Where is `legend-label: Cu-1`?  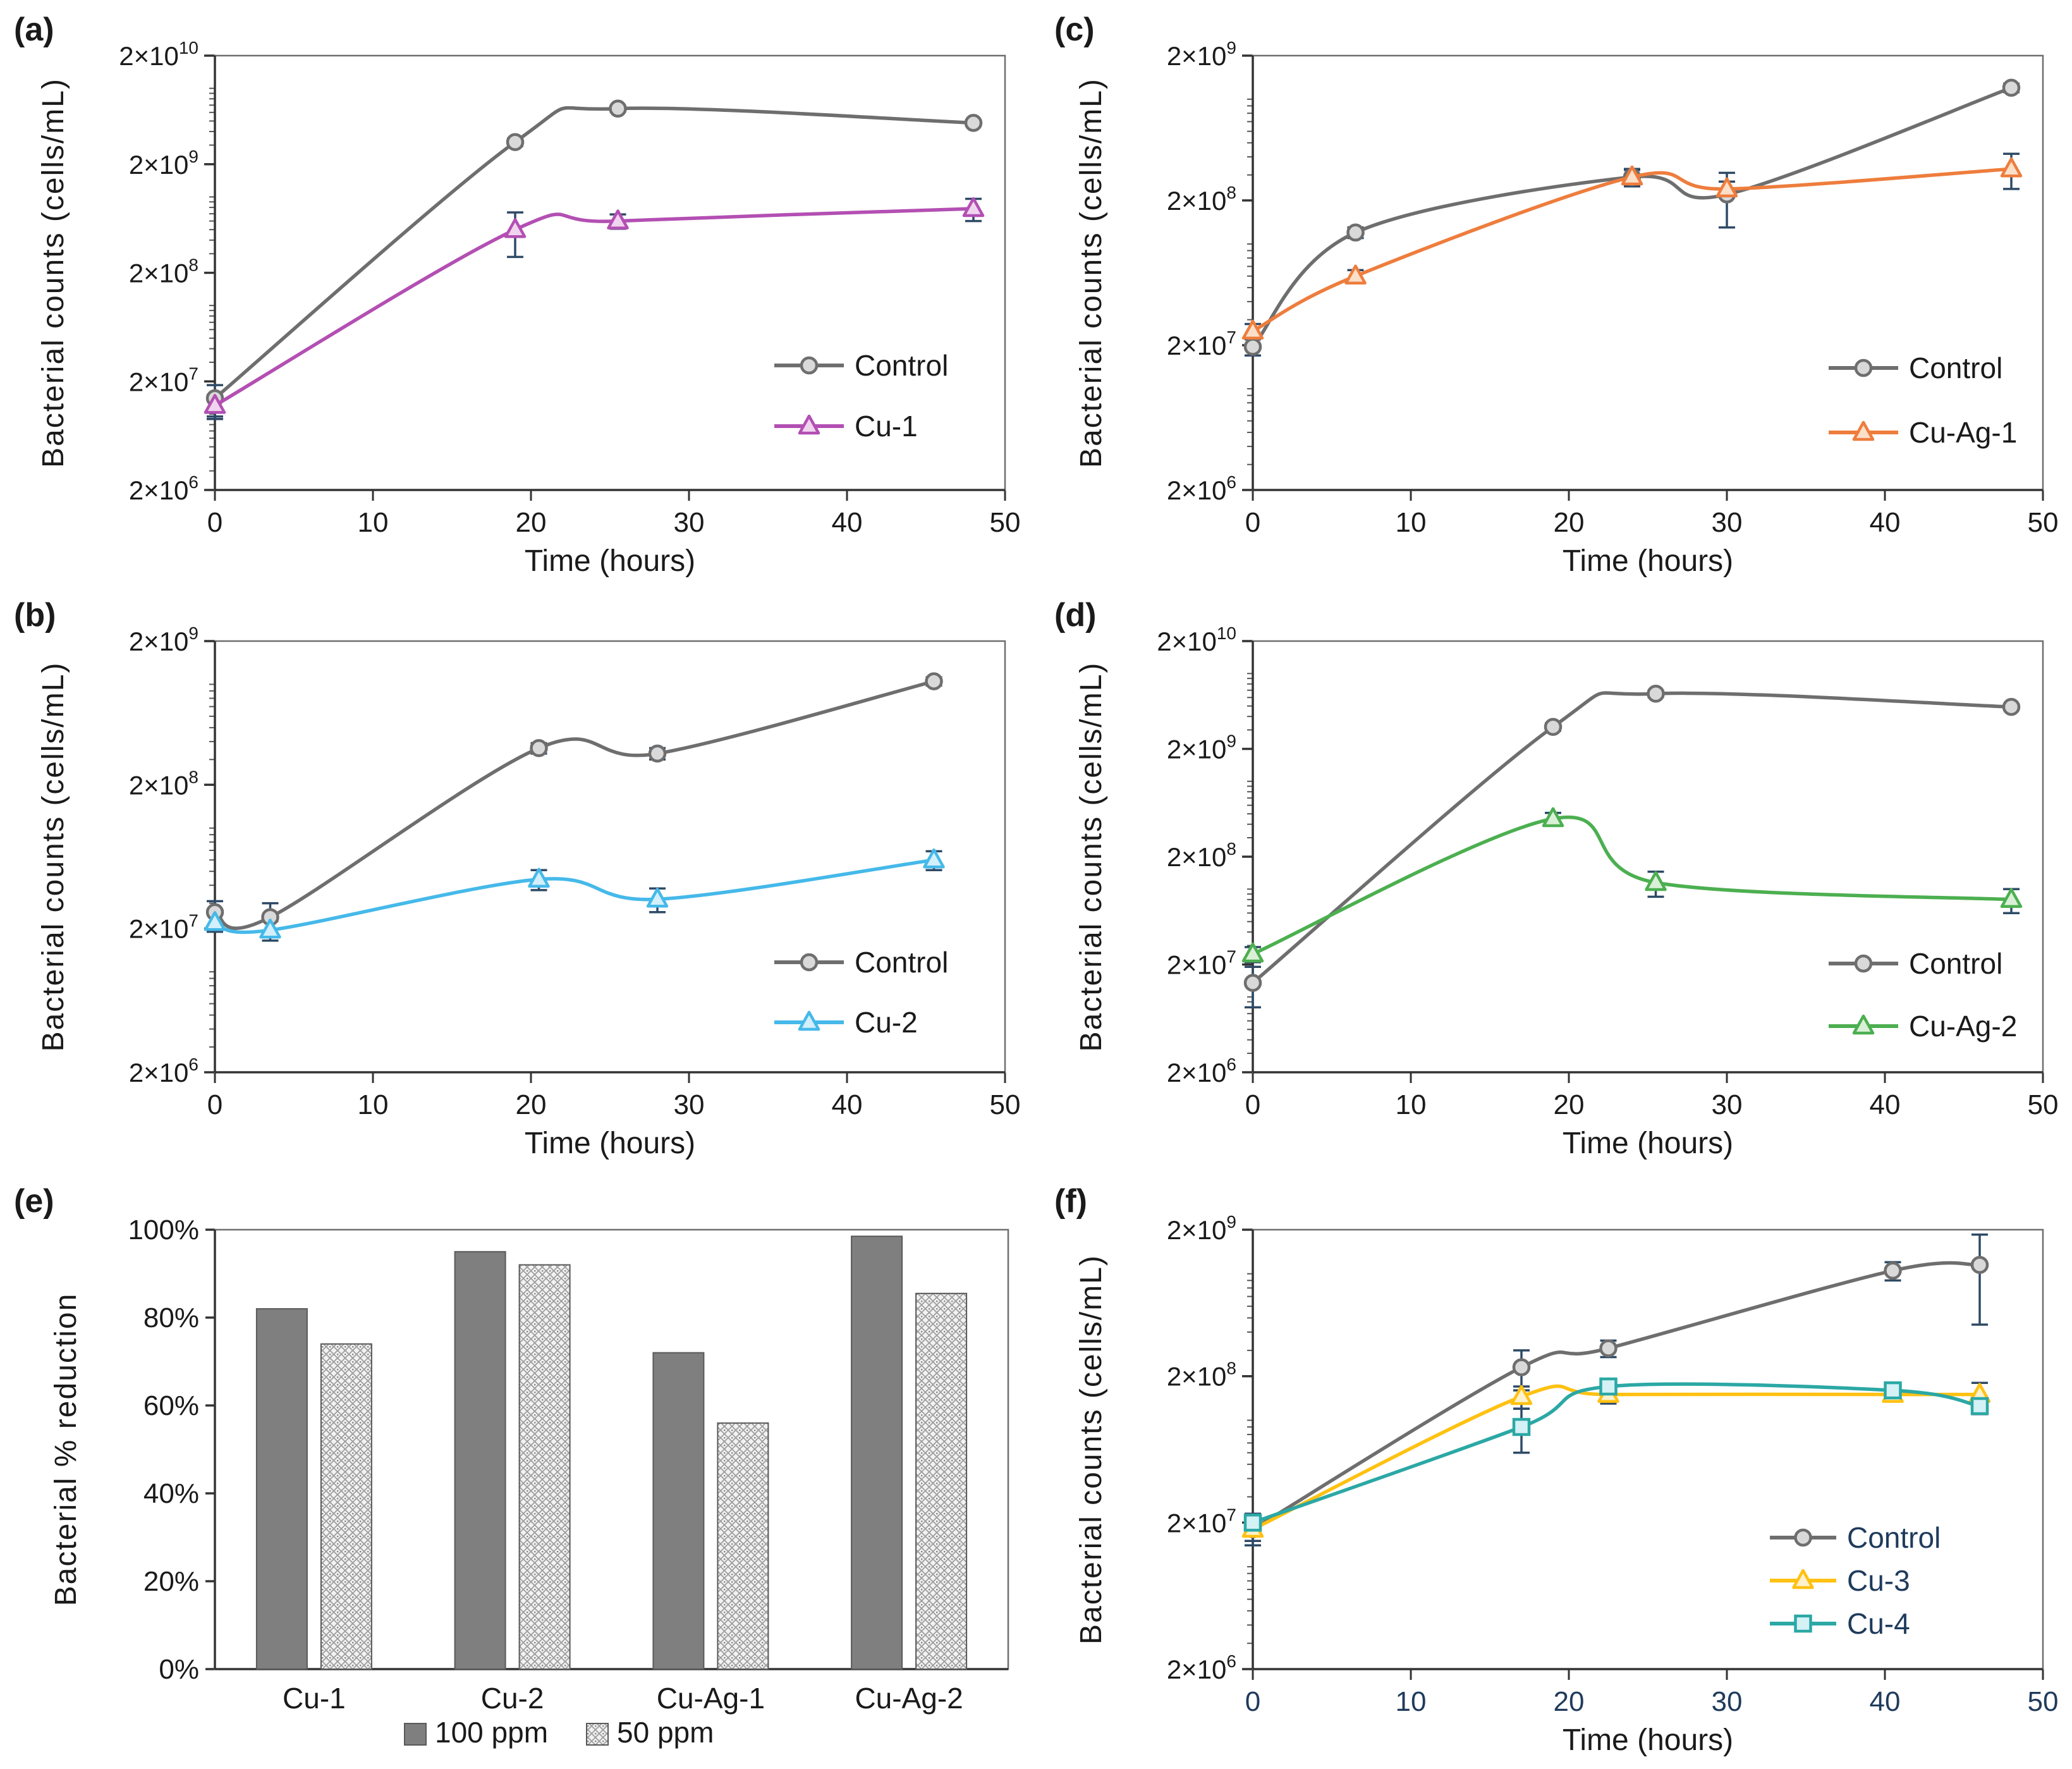 legend-label: Cu-1 is located at coordinates (886, 426).